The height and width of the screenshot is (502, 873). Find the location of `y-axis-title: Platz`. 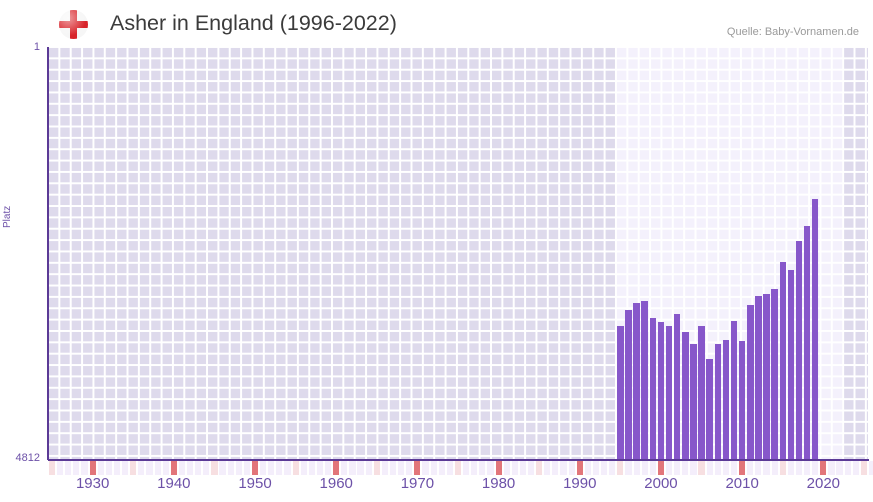

y-axis-title: Platz is located at coordinates (7, 216).